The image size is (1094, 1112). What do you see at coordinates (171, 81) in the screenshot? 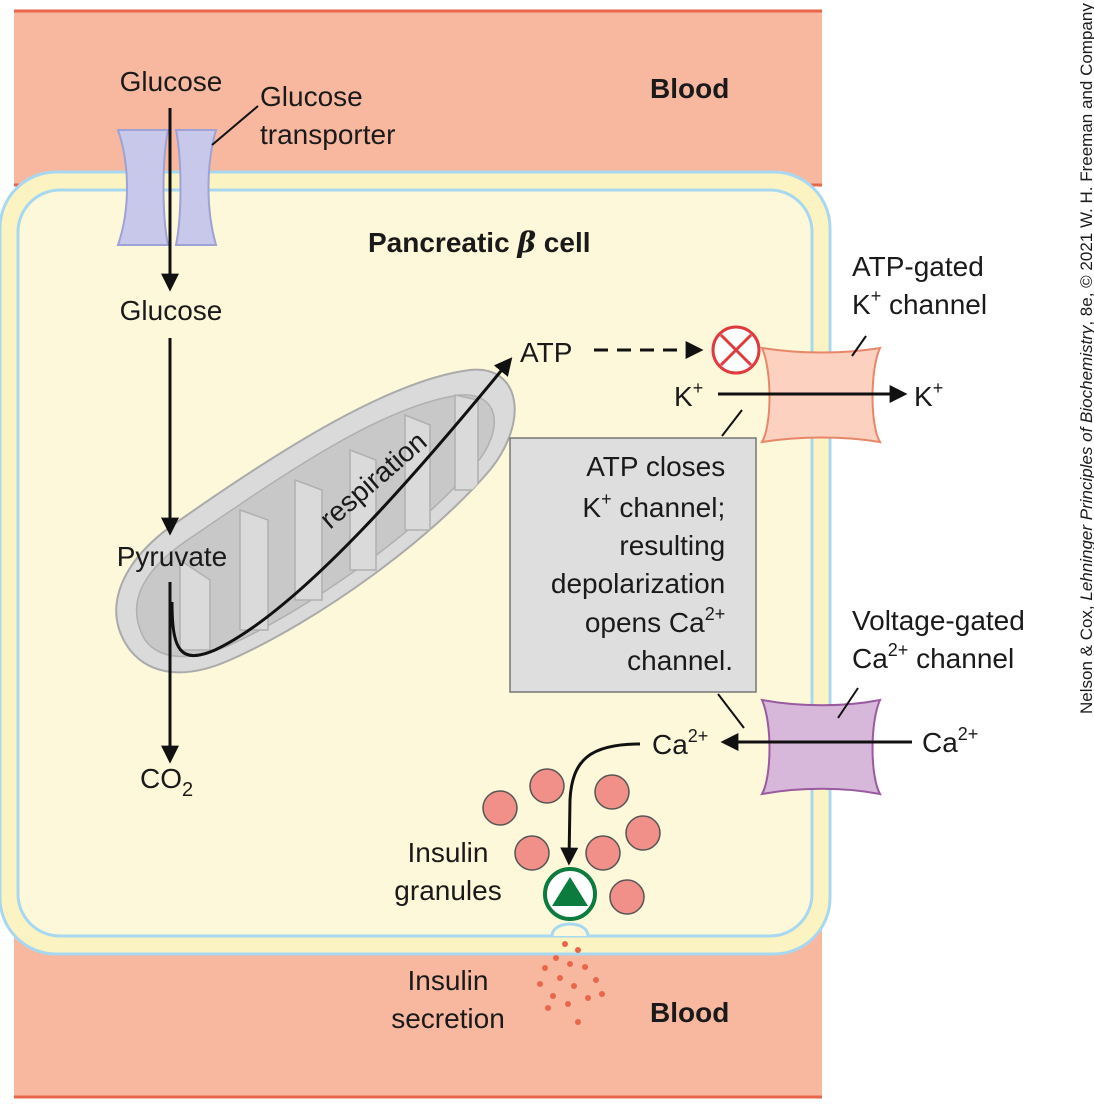
I see `glucose-outside-label: Glucose` at bounding box center [171, 81].